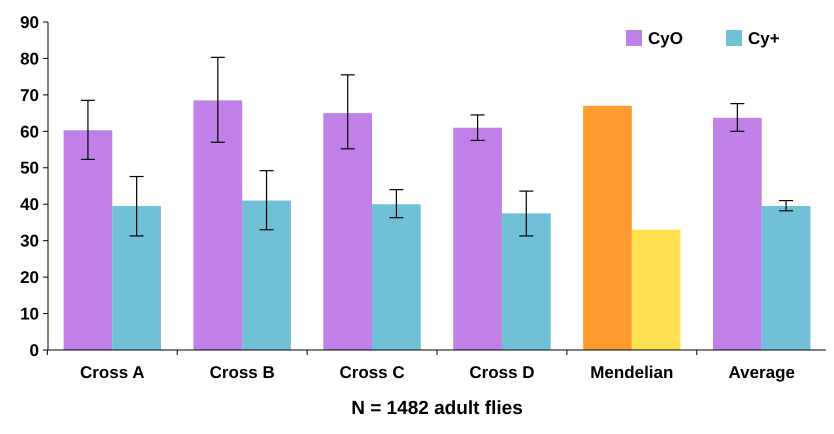 The image size is (834, 434). What do you see at coordinates (29, 241) in the screenshot?
I see `y-tick-label: 30` at bounding box center [29, 241].